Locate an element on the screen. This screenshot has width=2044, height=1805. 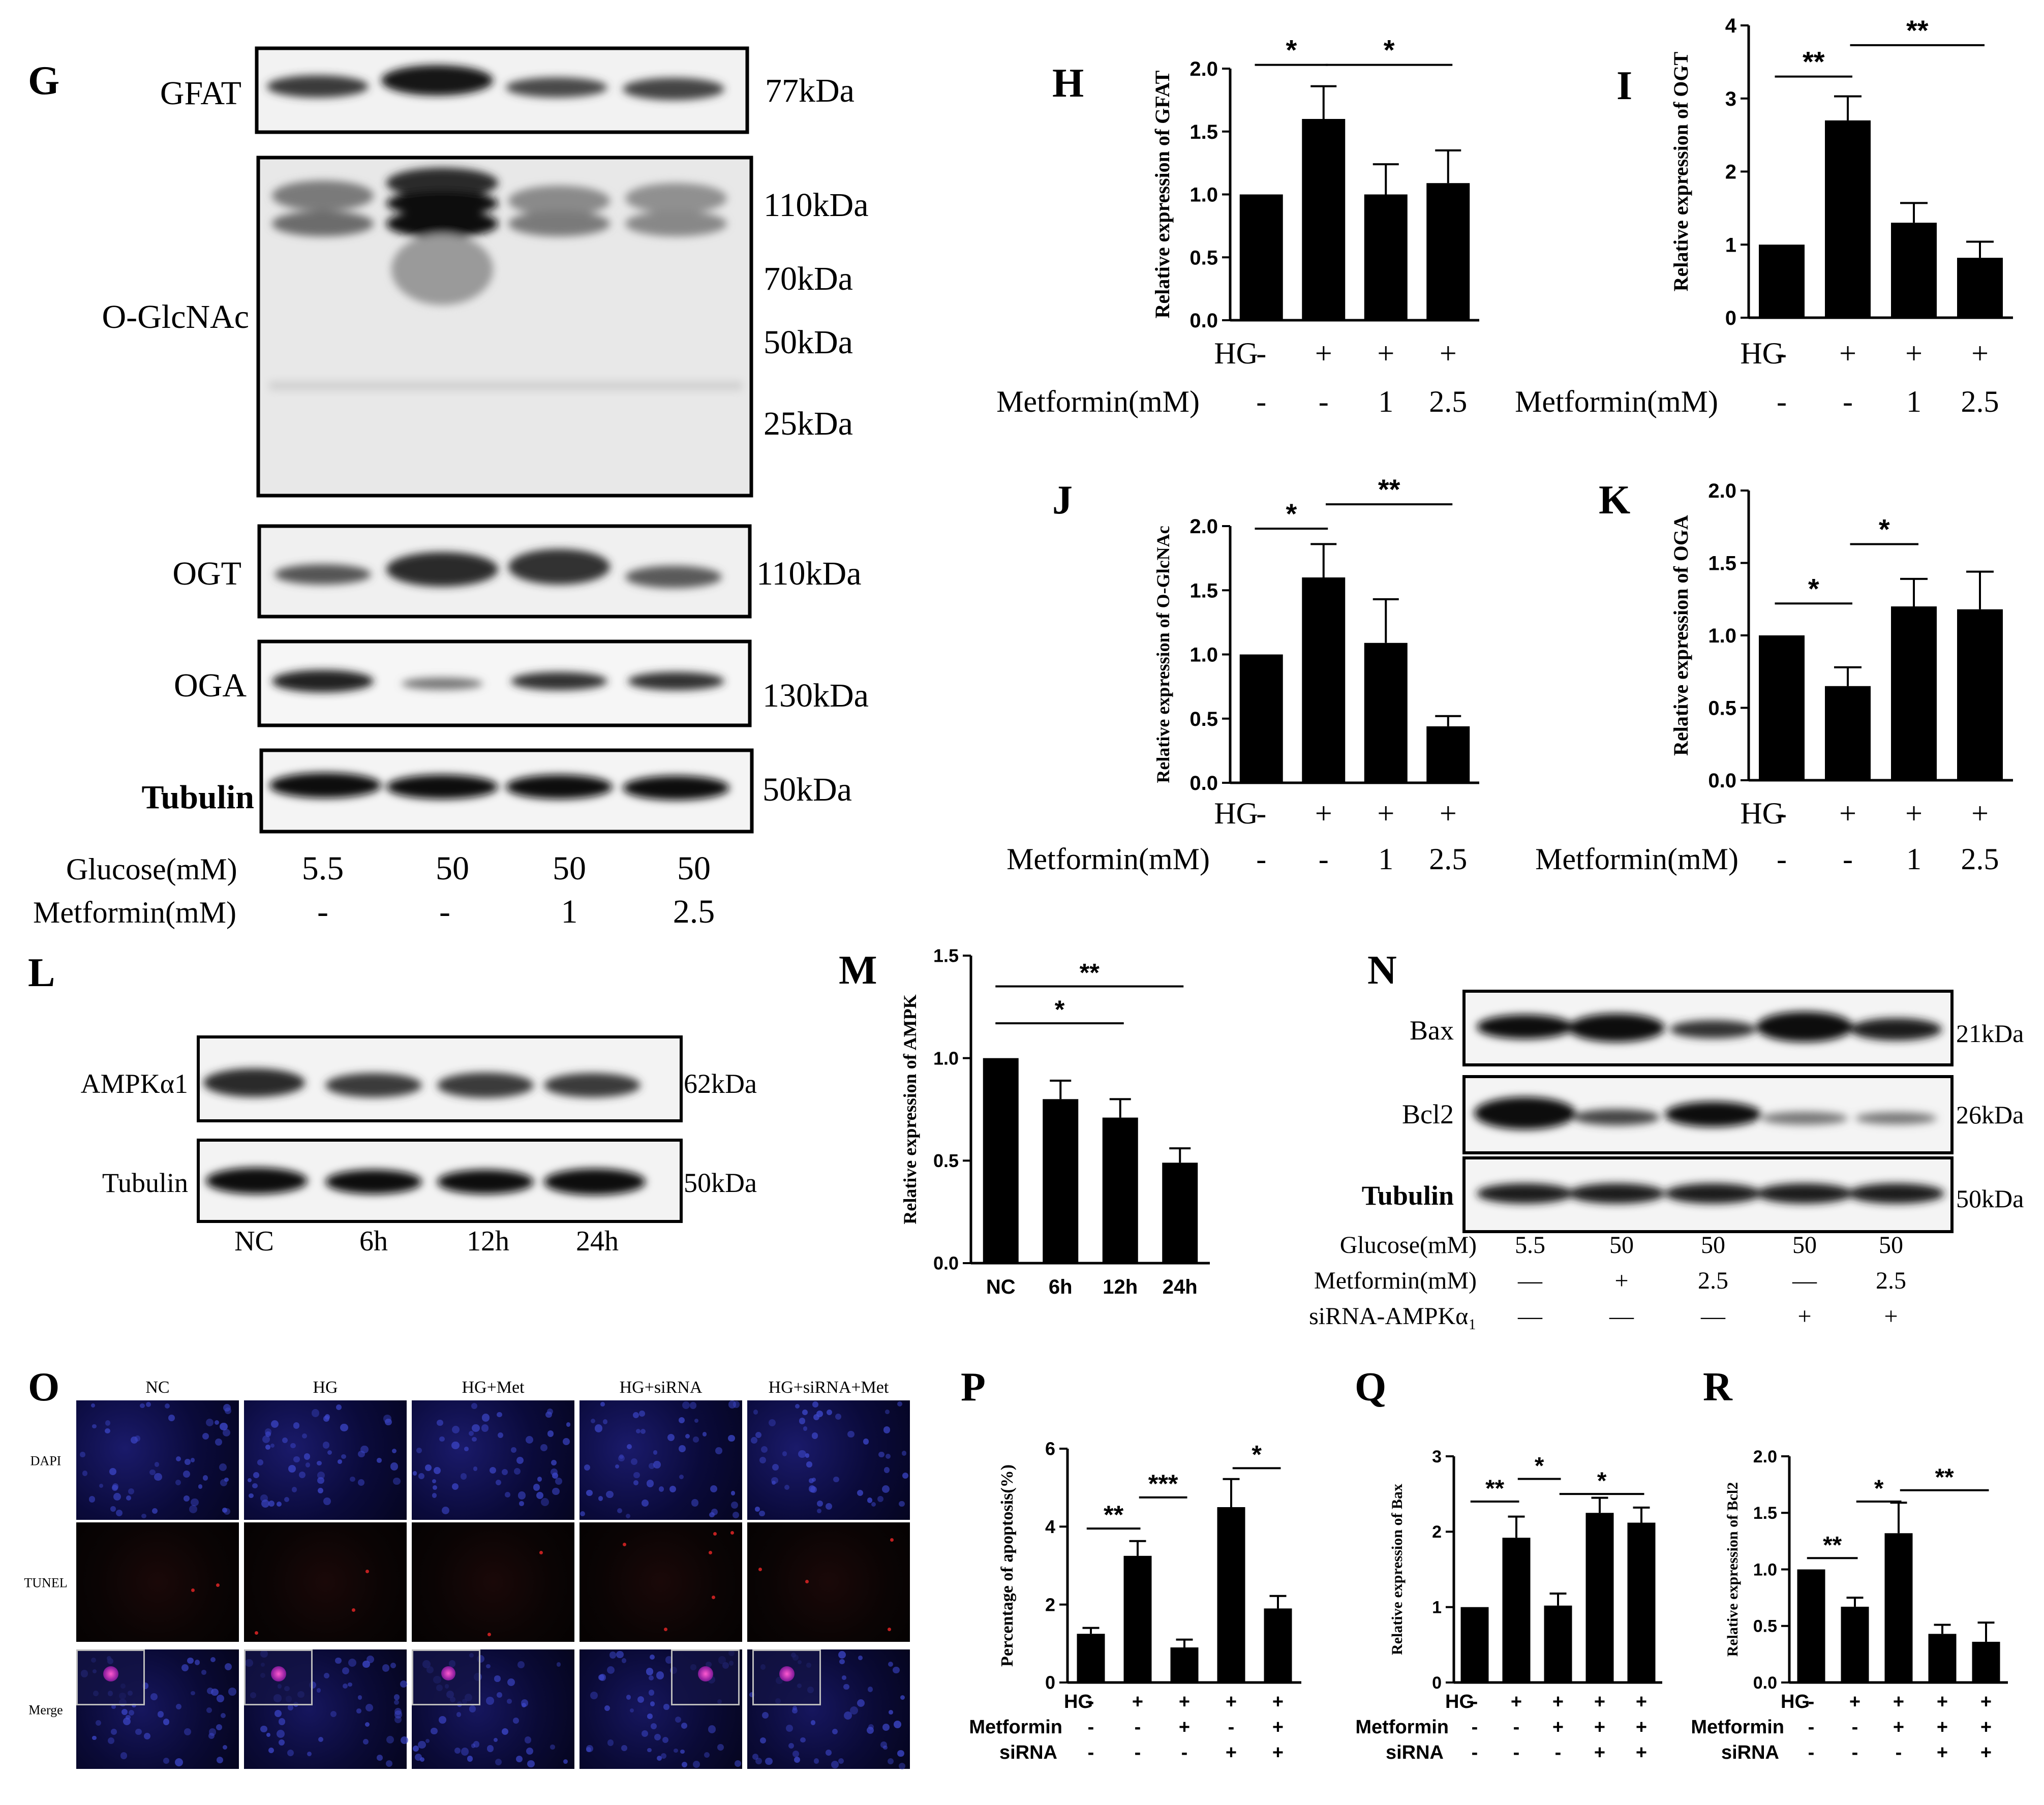
apoptotic-cell is located at coordinates (279, 1673).